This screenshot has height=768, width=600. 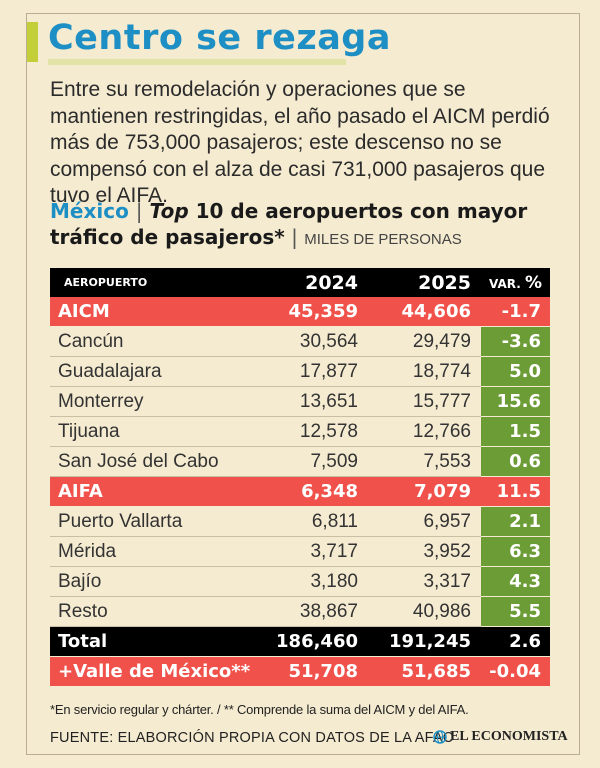 I want to click on table-row: Resto 38,867 40,986 5.5, so click(x=300, y=611).